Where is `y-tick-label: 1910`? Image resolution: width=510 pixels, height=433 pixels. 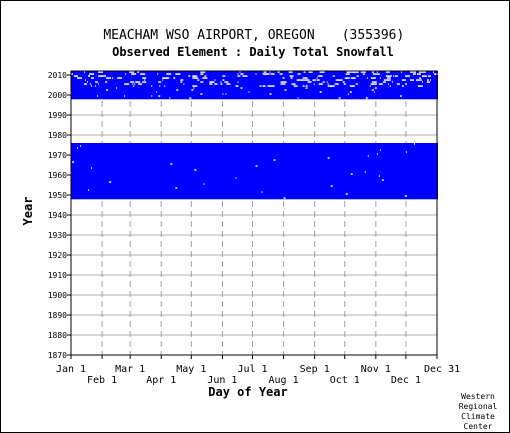
y-tick-label: 1910 is located at coordinates (57, 275).